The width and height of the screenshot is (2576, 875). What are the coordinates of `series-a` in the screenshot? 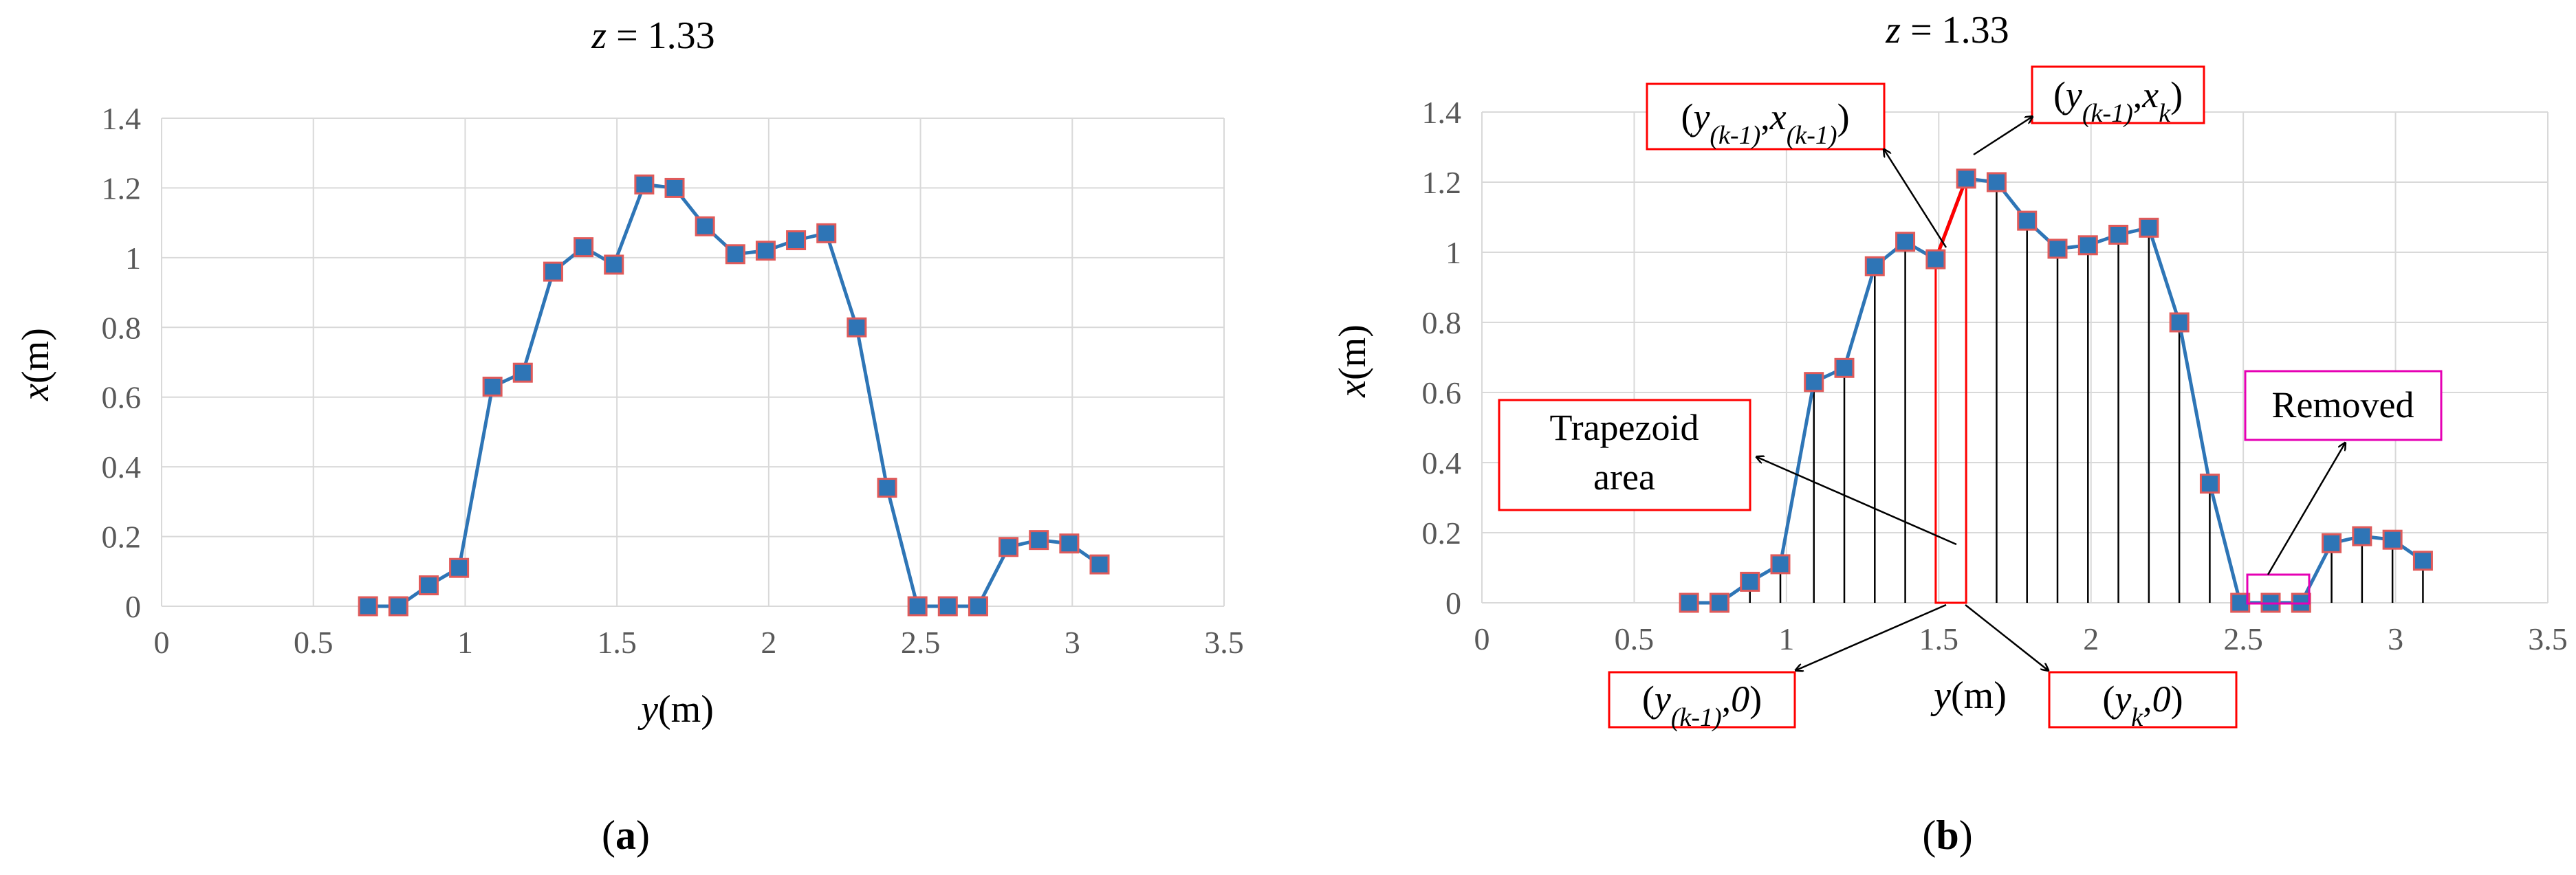 It's located at (734, 395).